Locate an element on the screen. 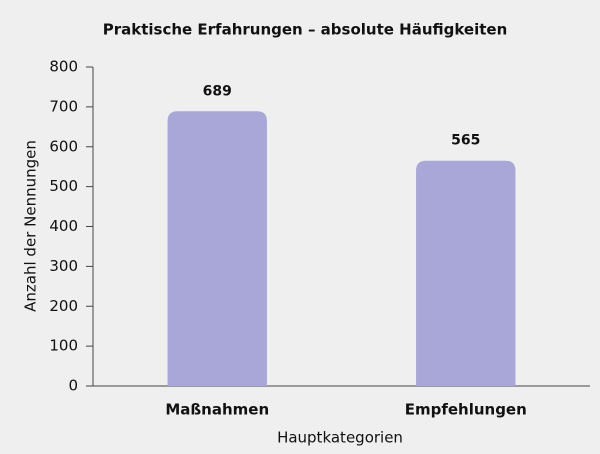  y-tick-label: 800 is located at coordinates (63, 67).